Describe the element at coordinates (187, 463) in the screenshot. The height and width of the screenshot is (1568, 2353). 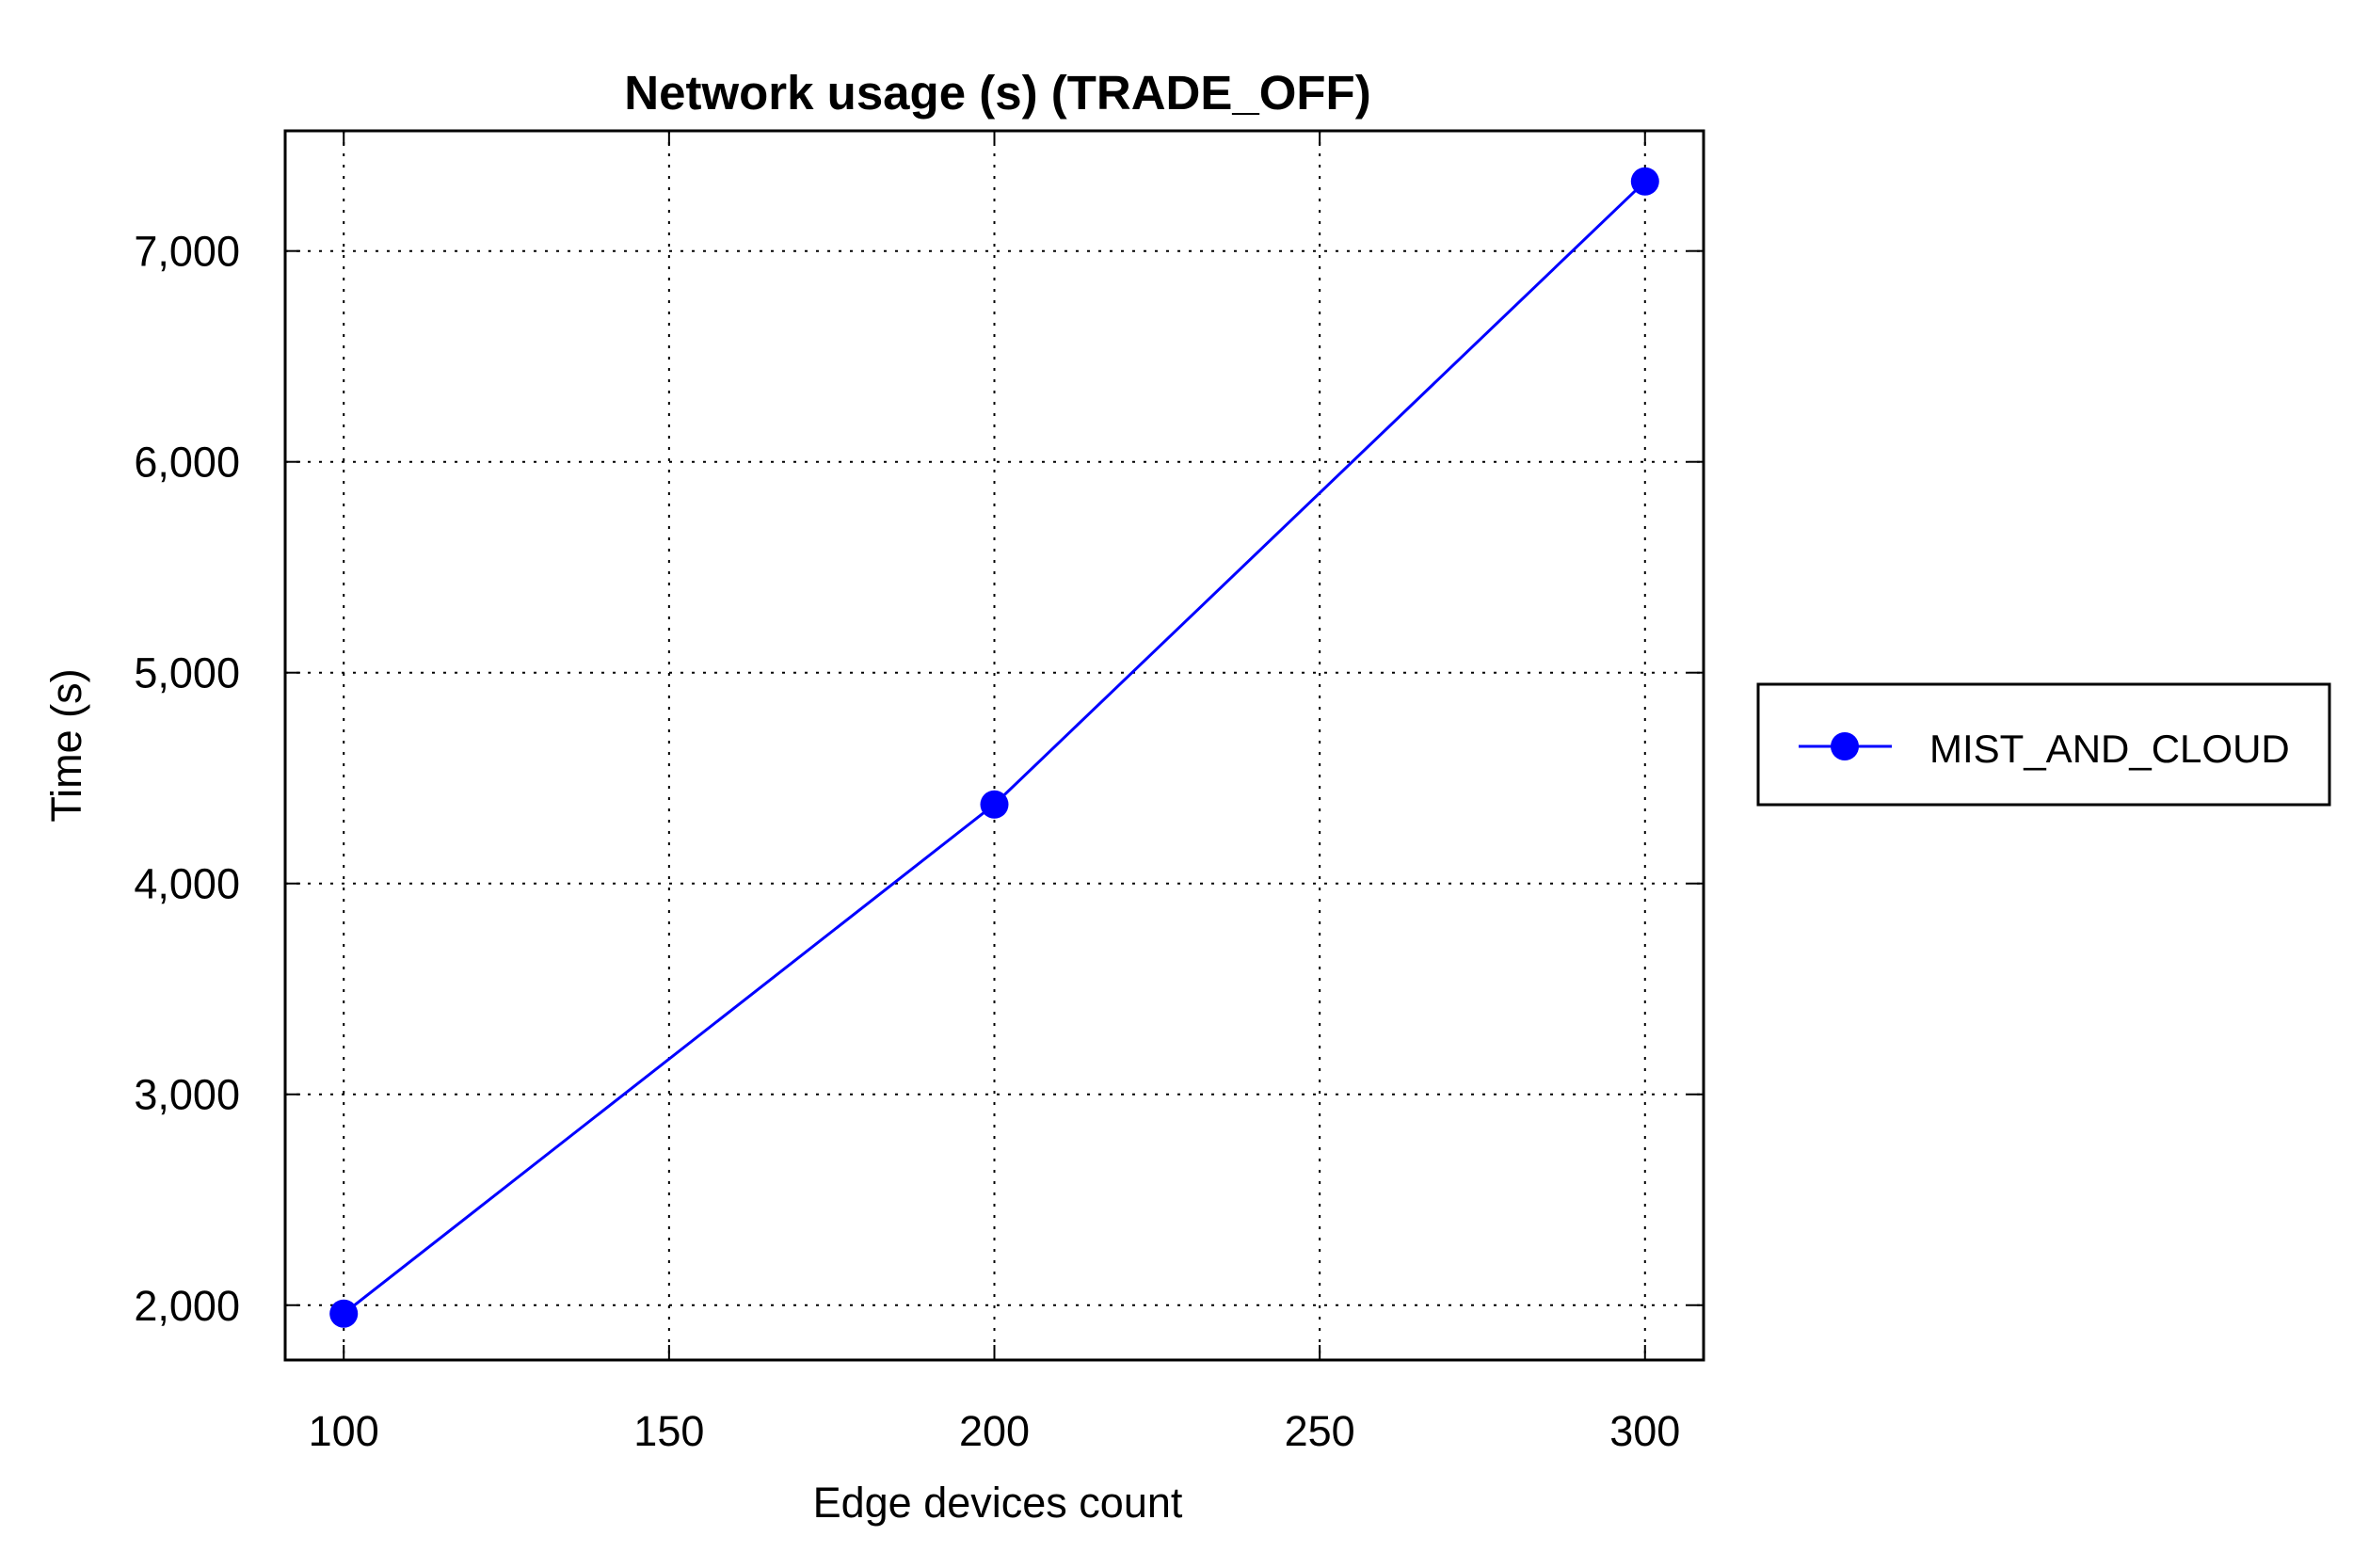
I see `y-tick-label: 6,000` at that location.